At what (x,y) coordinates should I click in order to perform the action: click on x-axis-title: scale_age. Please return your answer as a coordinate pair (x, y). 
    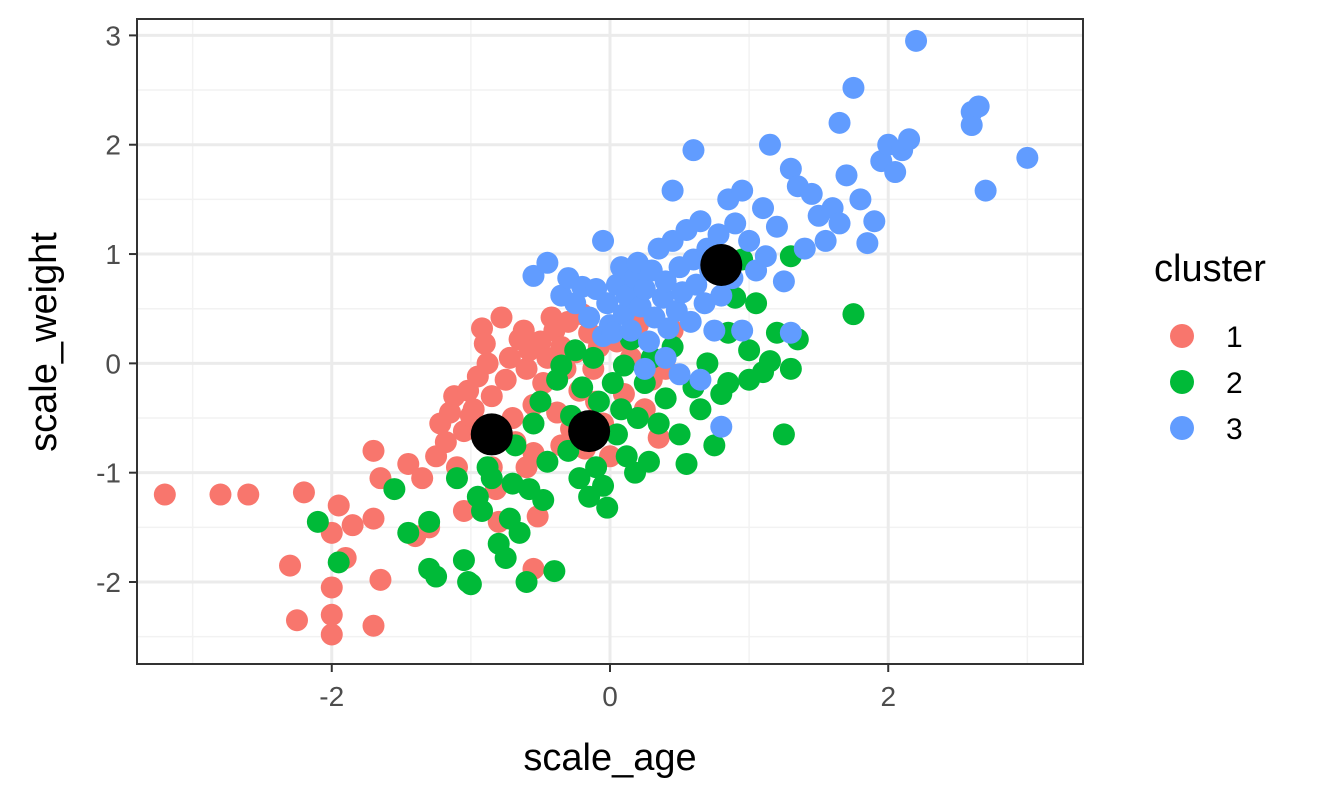
    Looking at the image, I should click on (609, 758).